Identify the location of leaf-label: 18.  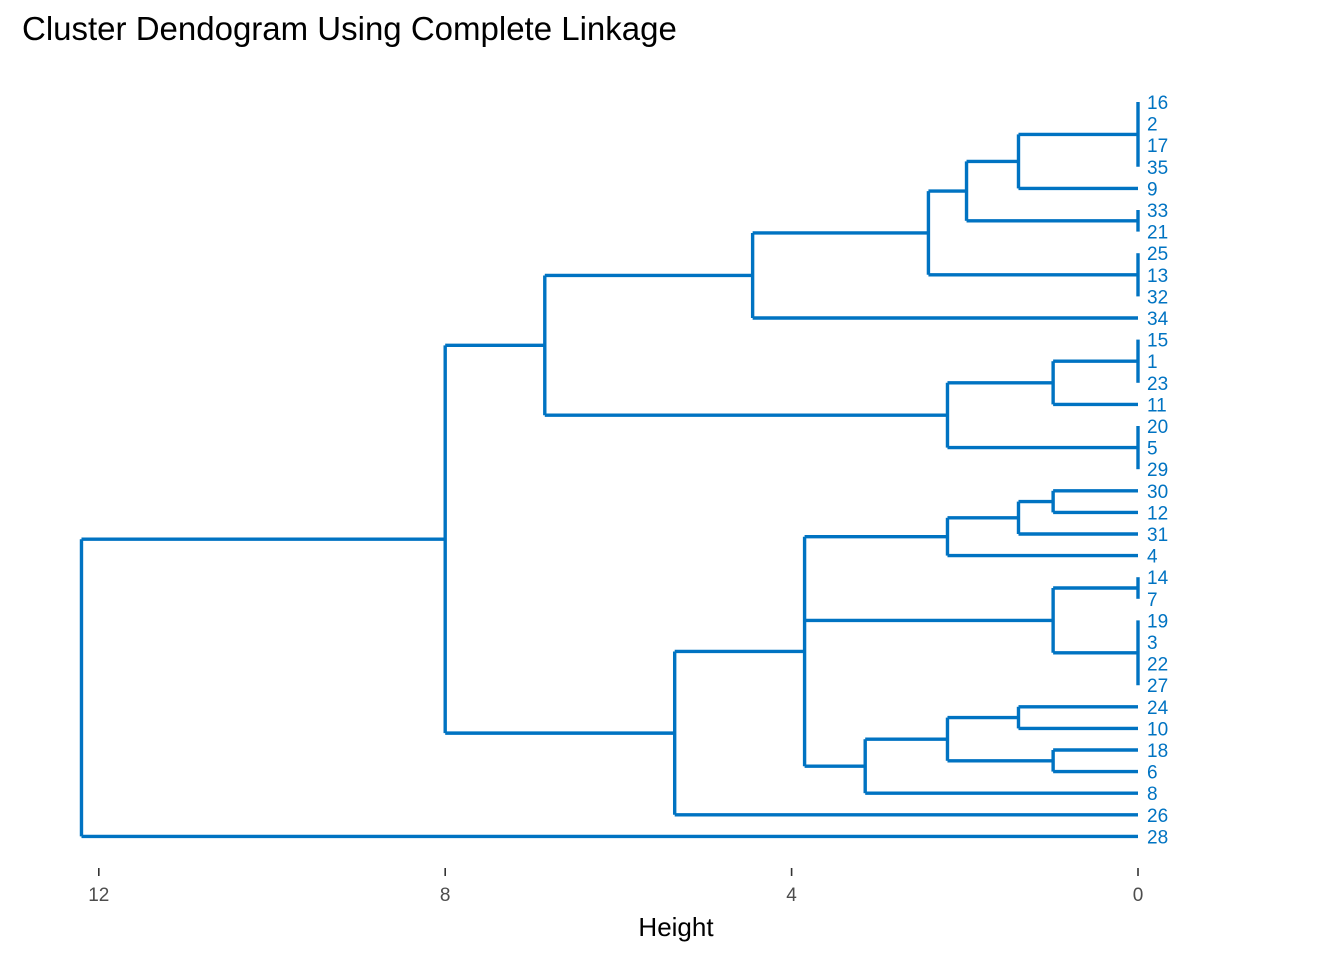
(1157, 751).